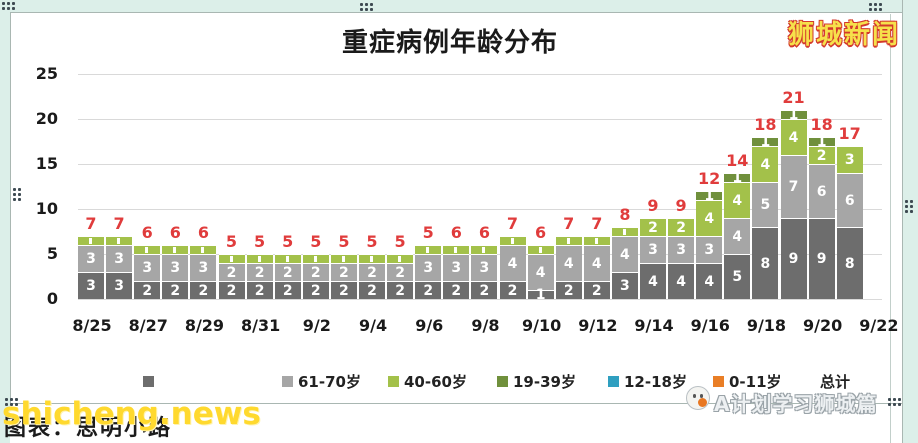  I want to click on bar-total-label: 8, so click(625, 214).